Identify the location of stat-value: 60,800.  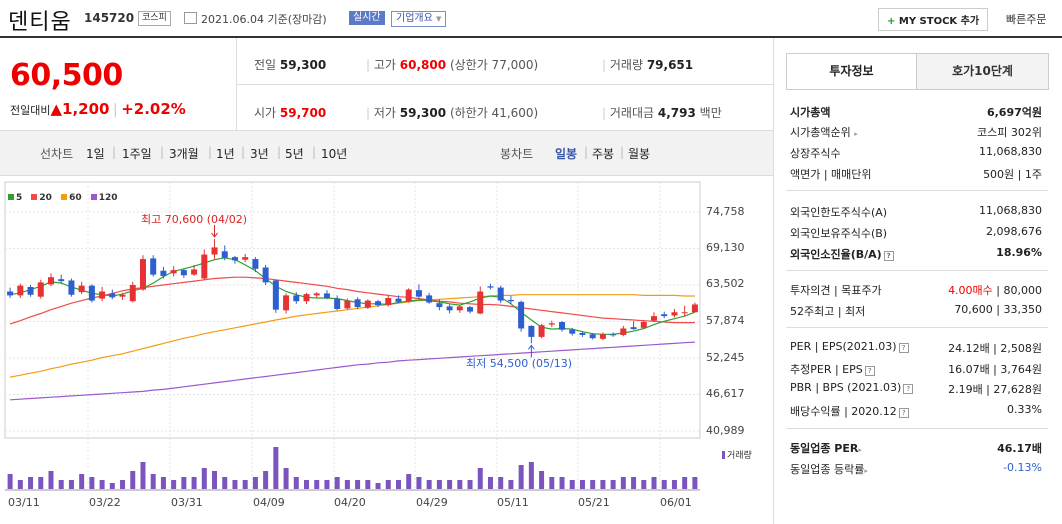
(423, 65).